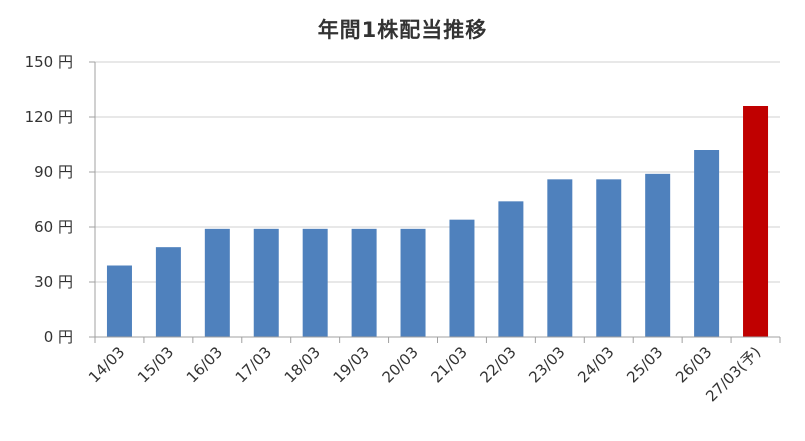 This screenshot has height=441, width=805. I want to click on y-tick-label: 150 円, so click(49, 62).